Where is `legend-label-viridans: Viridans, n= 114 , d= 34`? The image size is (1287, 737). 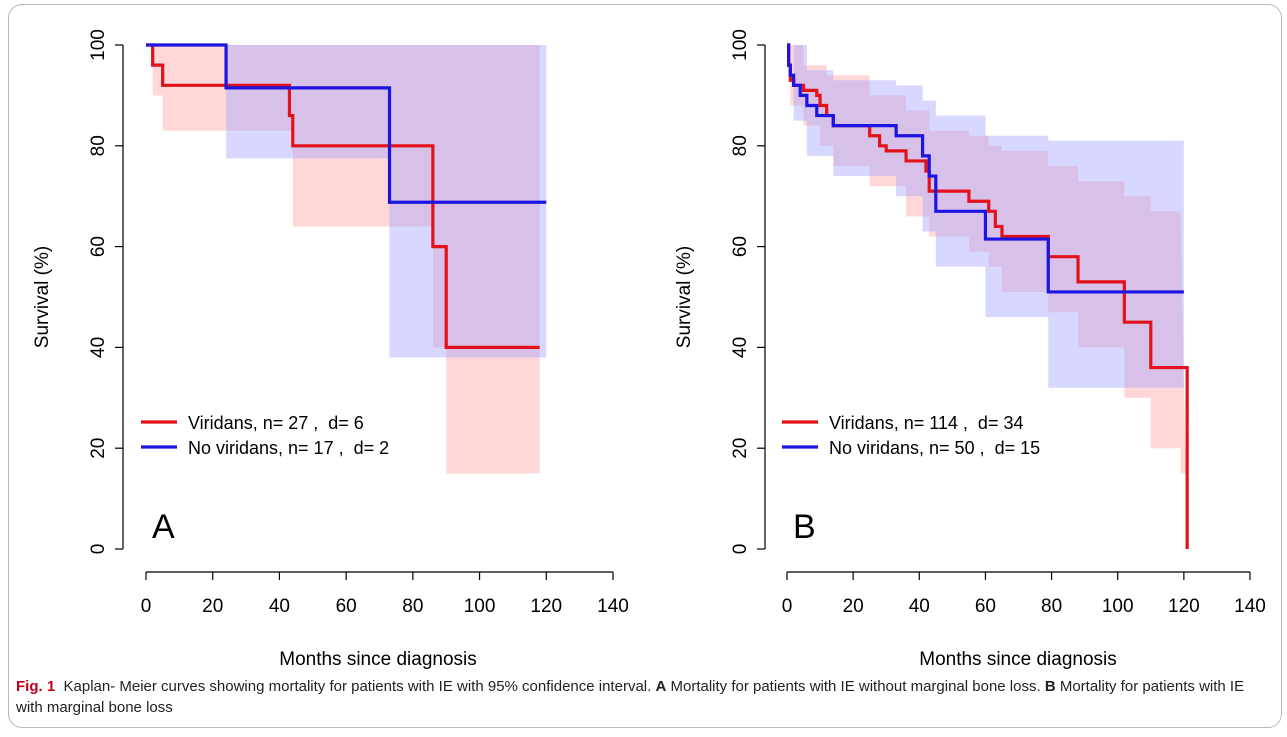 legend-label-viridans: Viridans, n= 114 , d= 34 is located at coordinates (926, 423).